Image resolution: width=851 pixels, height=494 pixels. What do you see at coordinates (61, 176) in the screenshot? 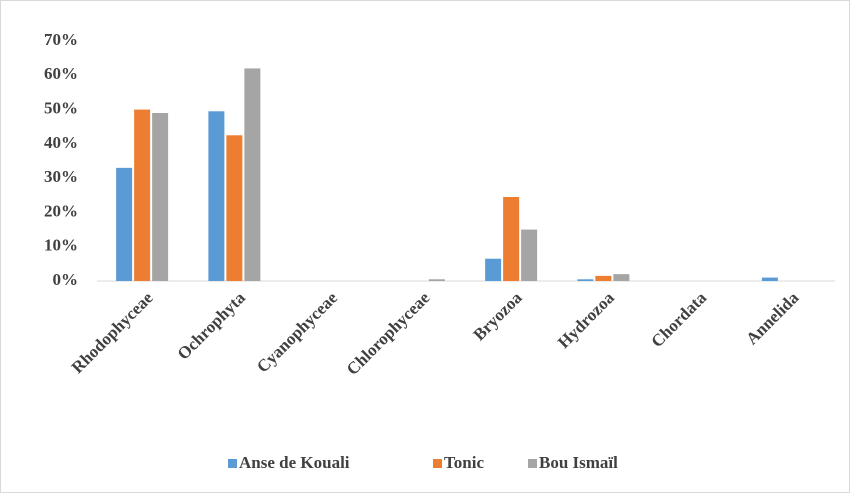
I see `y-tick-label: 30%` at bounding box center [61, 176].